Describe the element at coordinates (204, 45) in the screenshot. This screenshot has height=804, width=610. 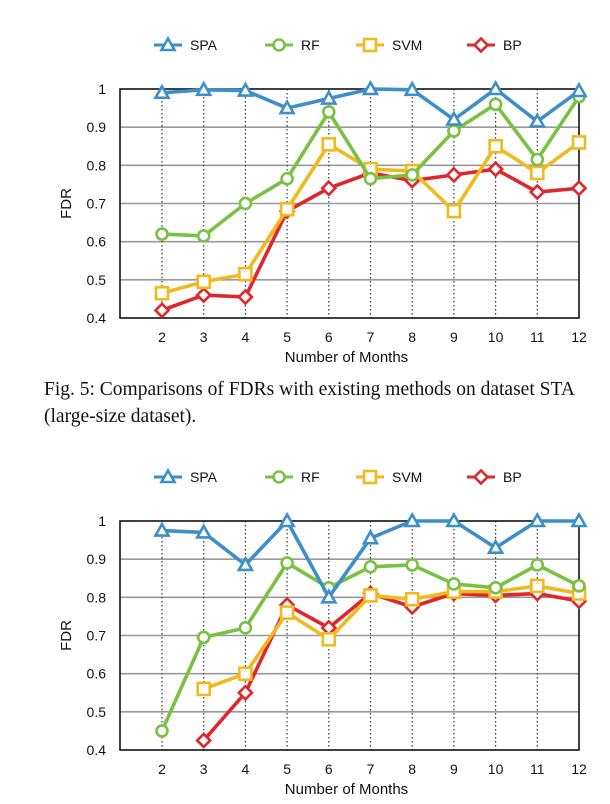
I see `legend-label: SPA` at that location.